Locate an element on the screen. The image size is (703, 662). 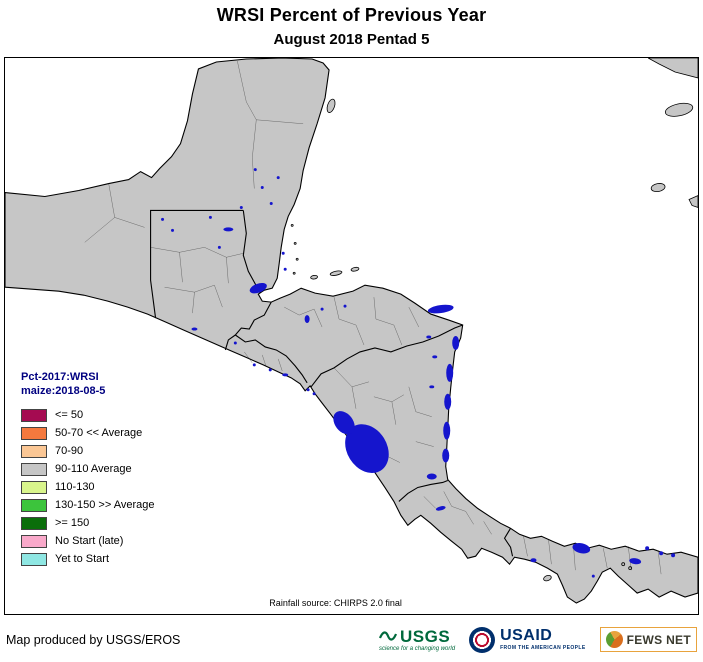
legend-title-line2: maize:2018-08-5 is located at coordinates (63, 391).